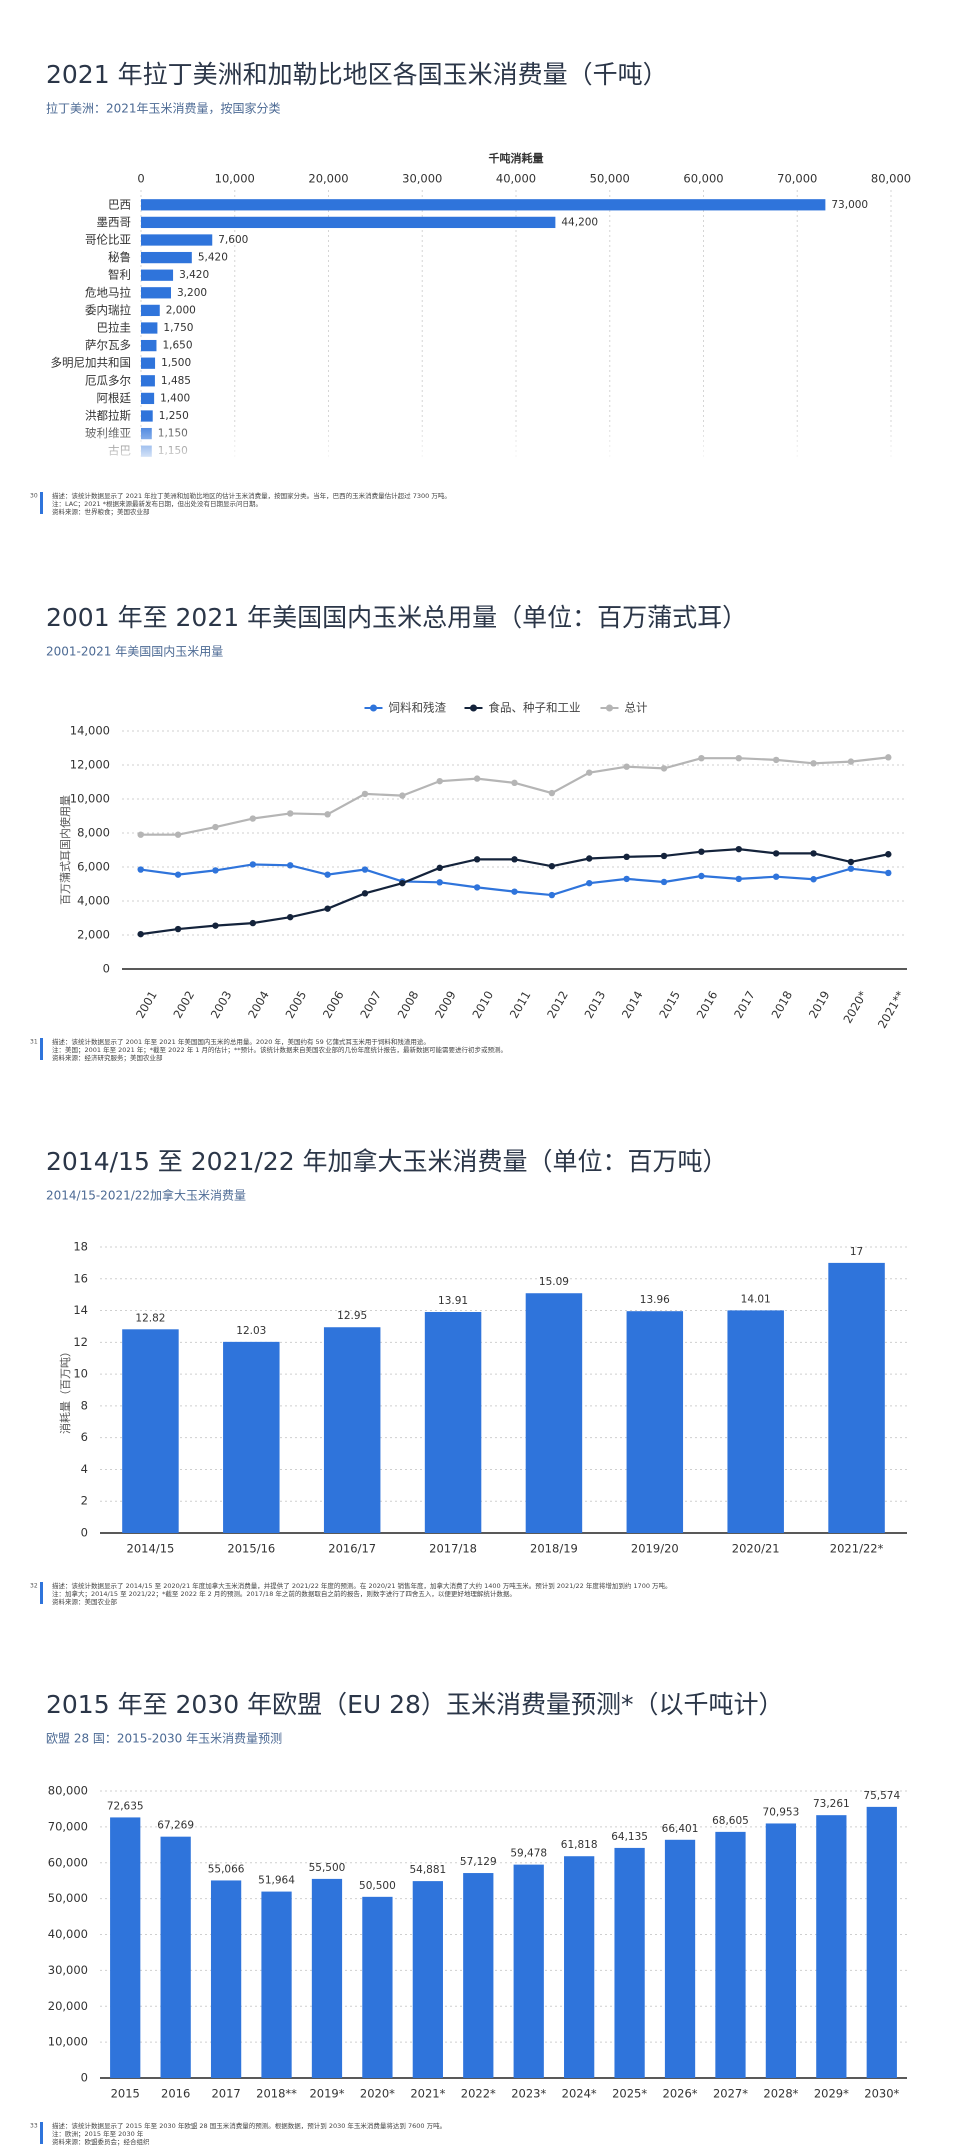  Describe the element at coordinates (579, 1845) in the screenshot. I see `value-label: 61,818` at that location.